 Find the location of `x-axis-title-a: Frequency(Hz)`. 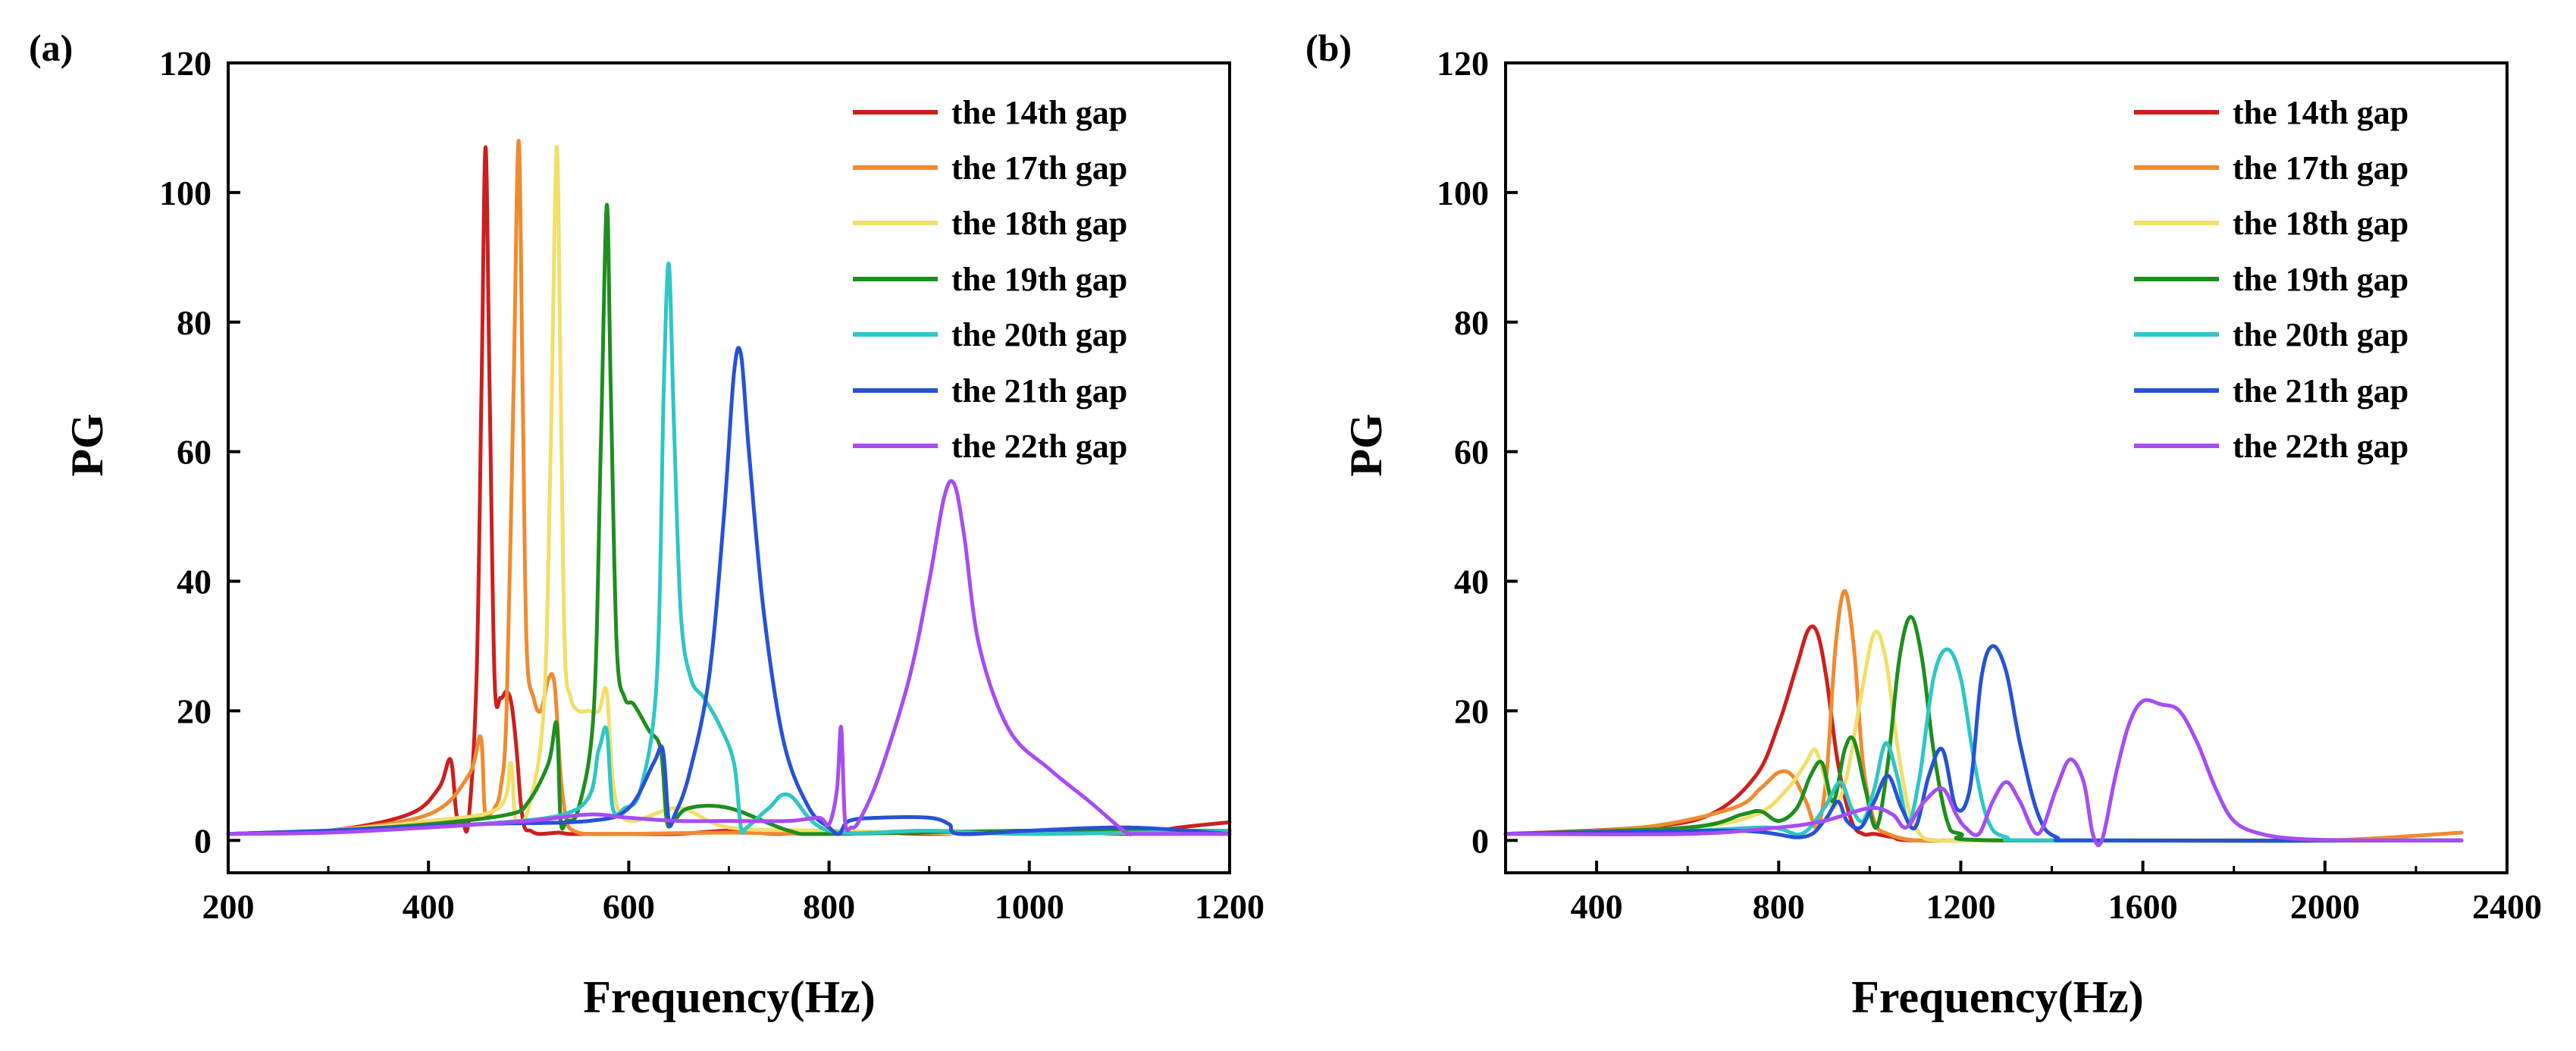

x-axis-title-a: Frequency(Hz) is located at coordinates (729, 997).